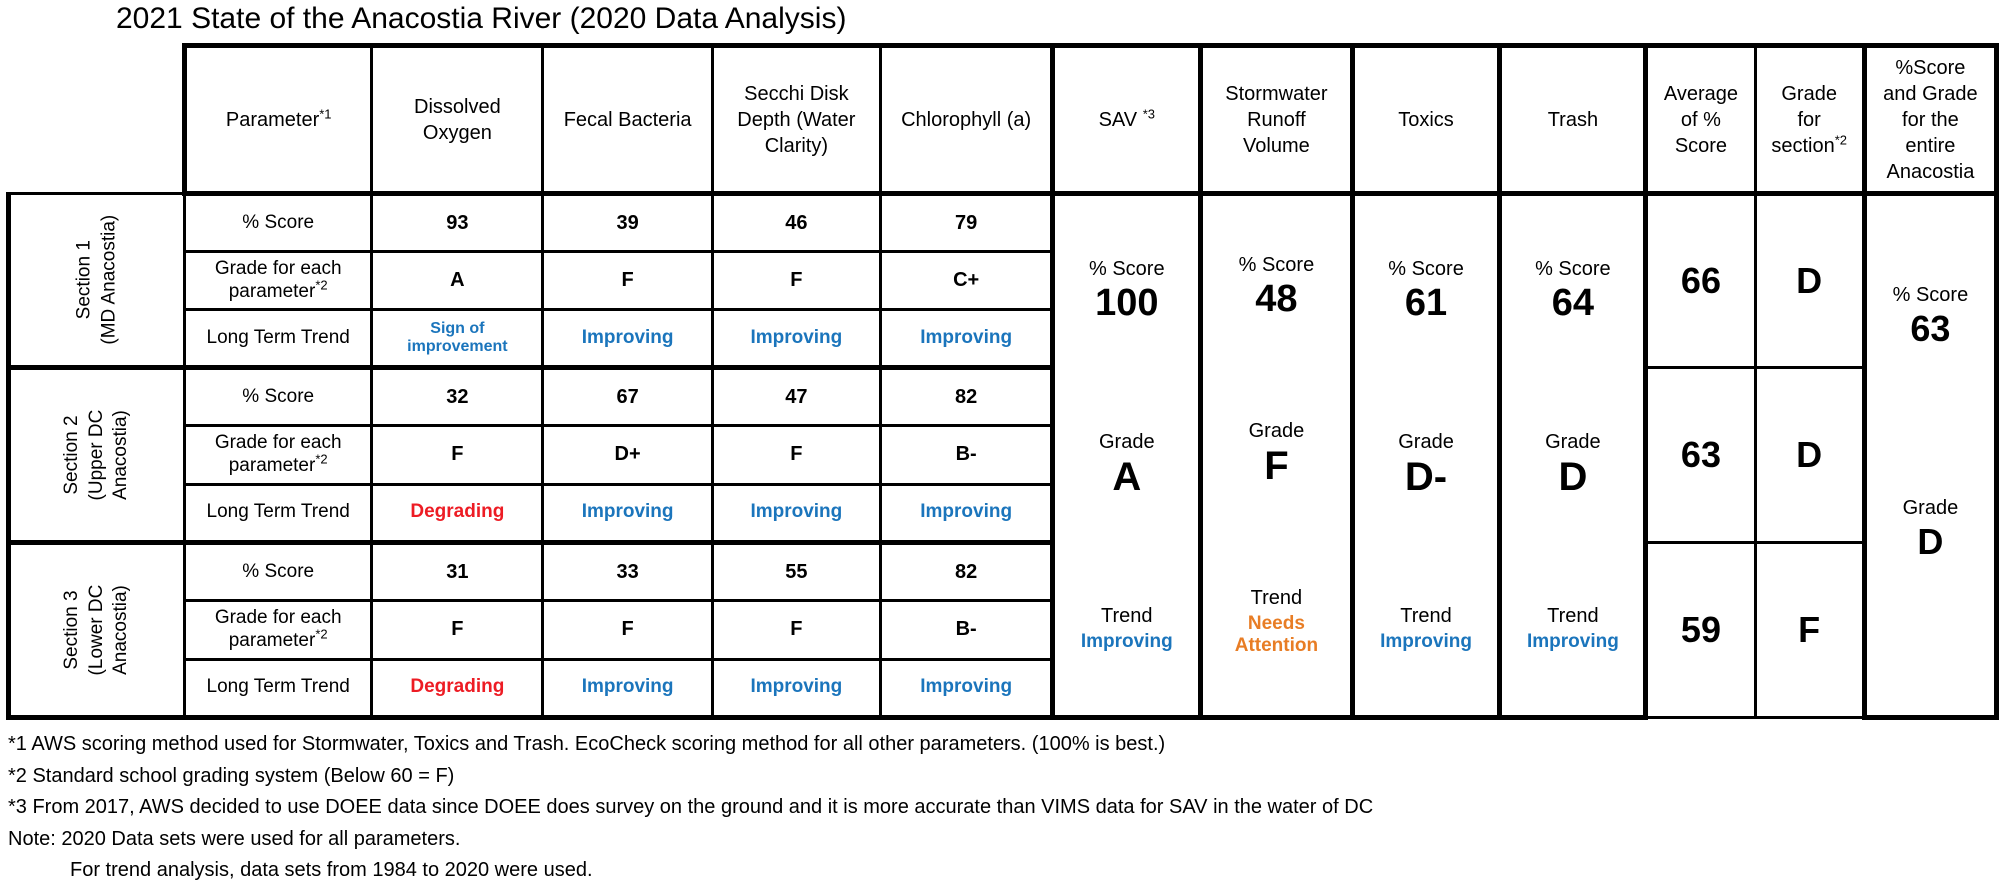 This screenshot has width=1999, height=887. I want to click on sav-column-cell: % Score 100 Grade A Trend Improving, so click(1127, 456).